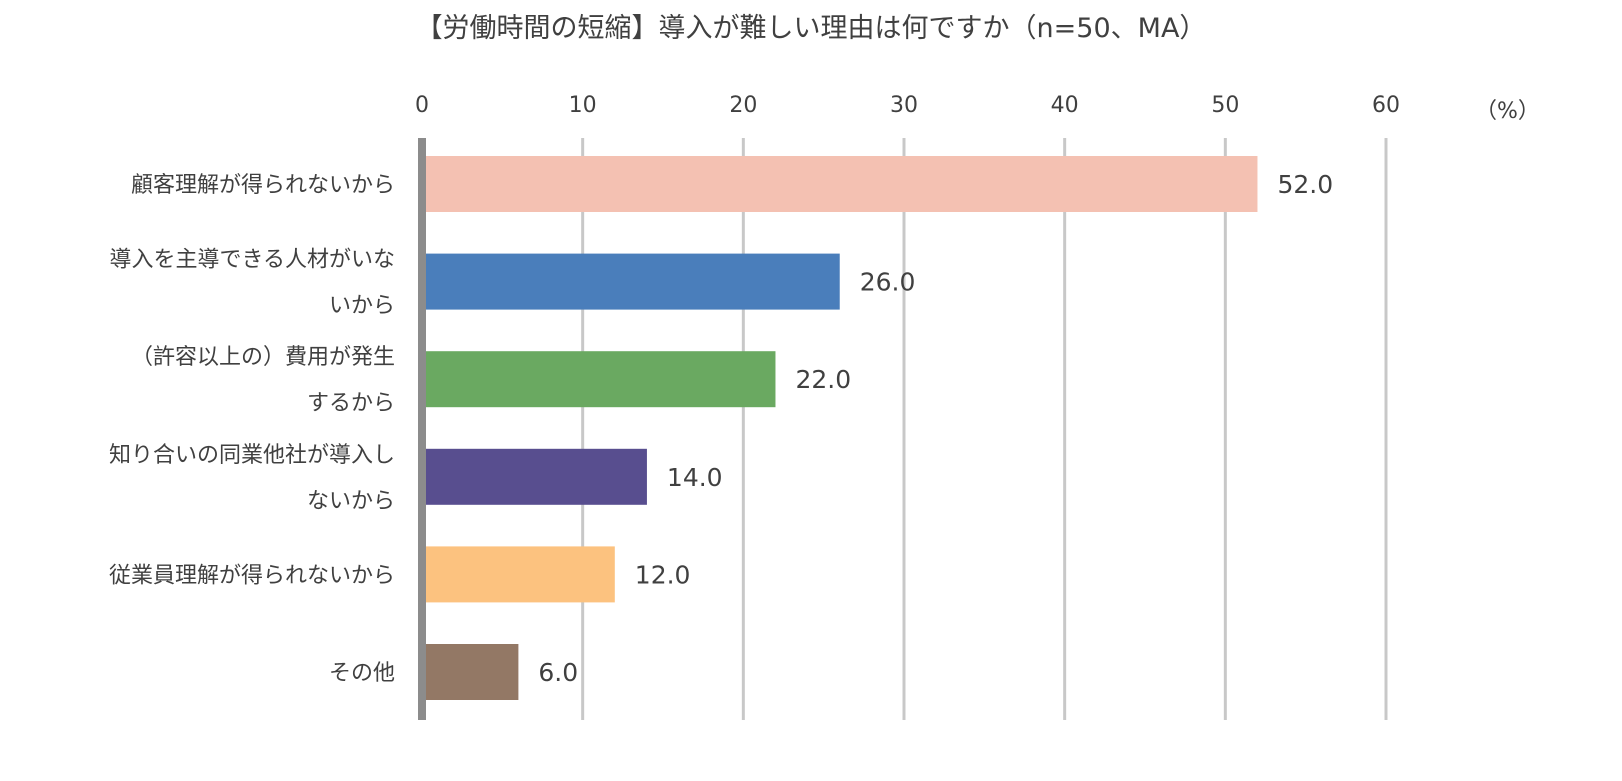  What do you see at coordinates (743, 105) in the screenshot?
I see `x-tick-label: 20` at bounding box center [743, 105].